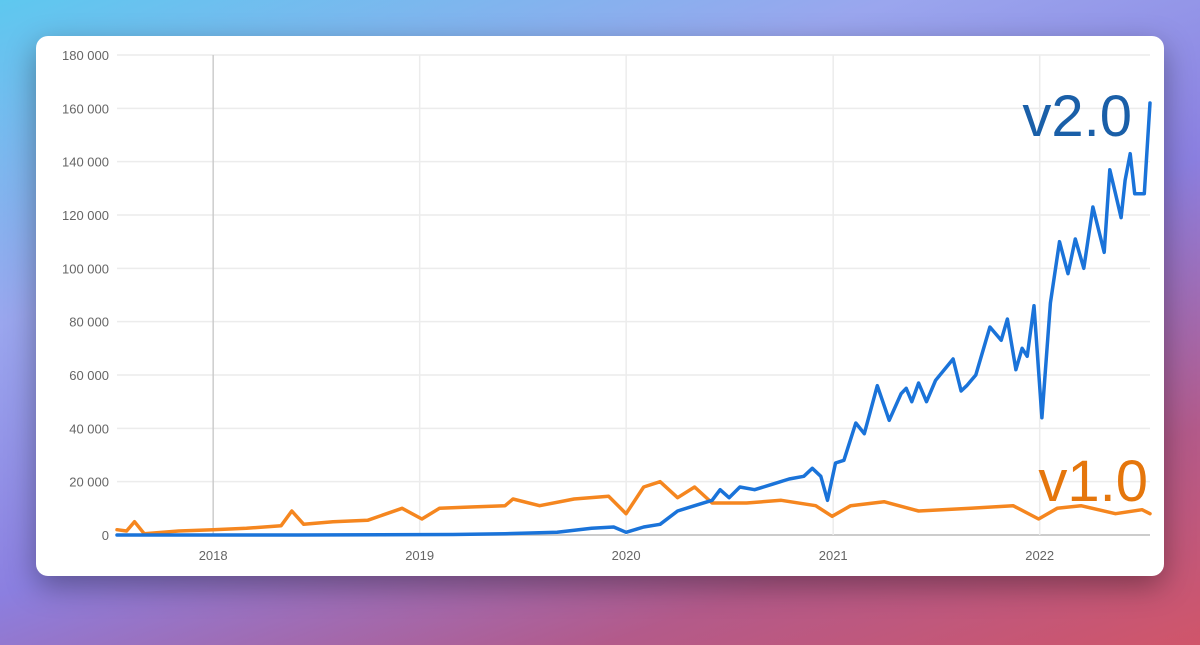 The image size is (1200, 645). Describe the element at coordinates (89, 322) in the screenshot. I see `y-tick-label: 80 000` at that location.